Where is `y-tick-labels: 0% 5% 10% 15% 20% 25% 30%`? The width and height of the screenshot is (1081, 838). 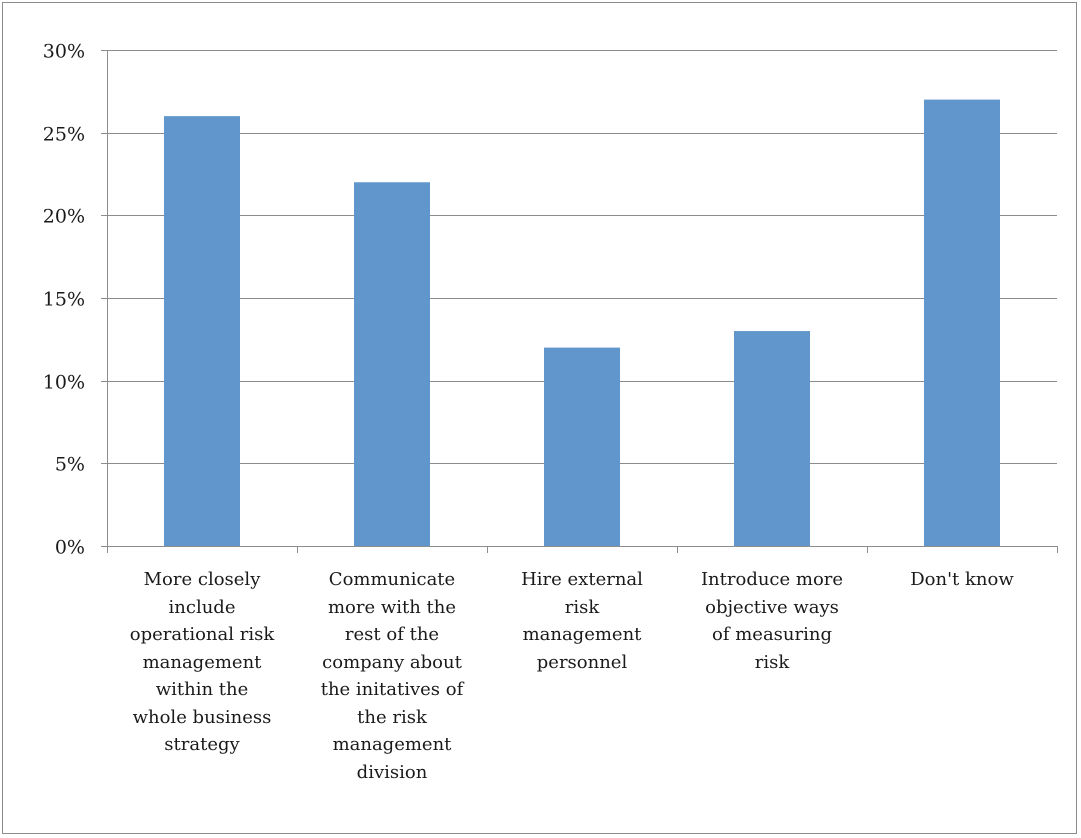 y-tick-labels: 0% 5% 10% 15% 20% 25% 30% is located at coordinates (64, 300).